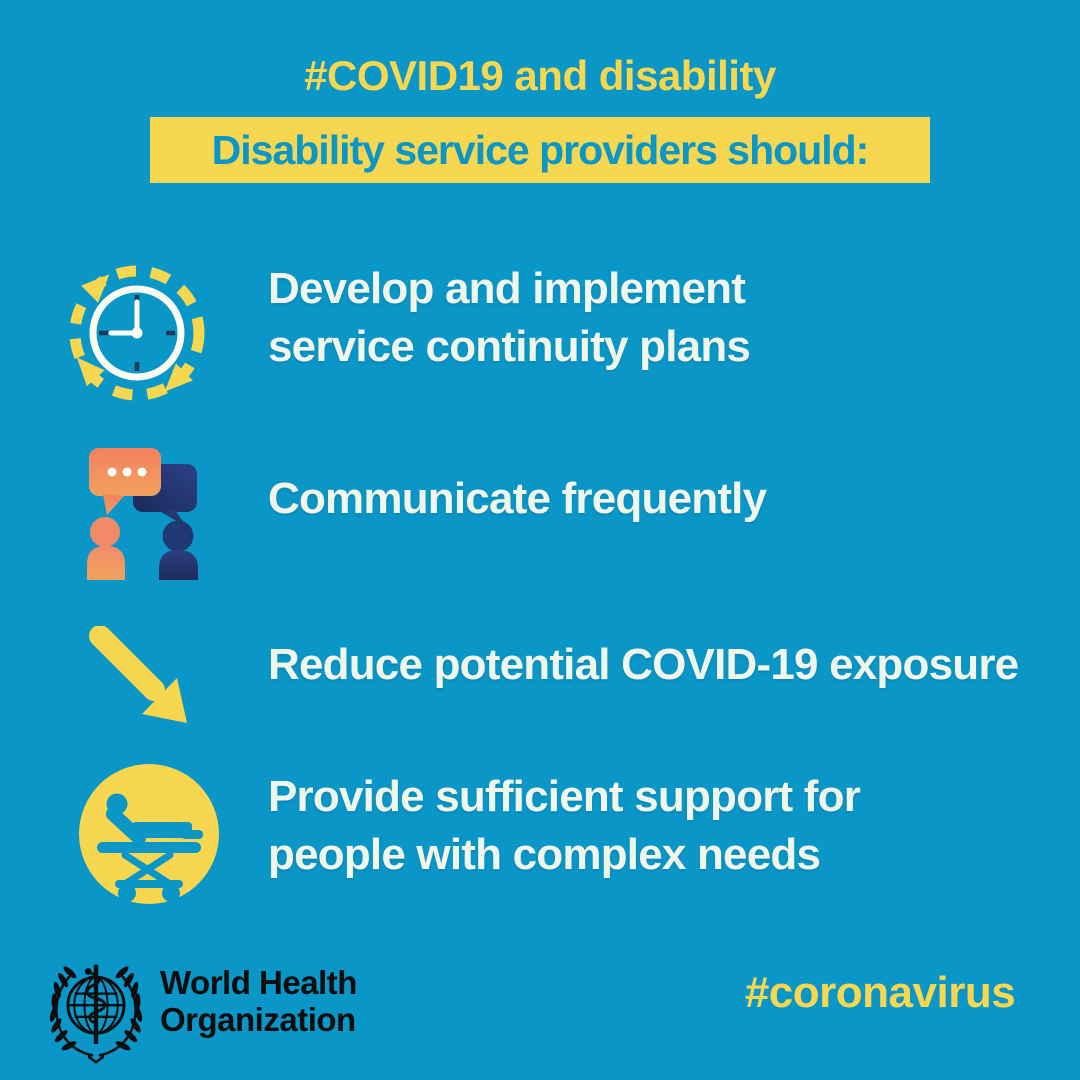  What do you see at coordinates (137, 333) in the screenshot?
I see `clock-cycle-icon` at bounding box center [137, 333].